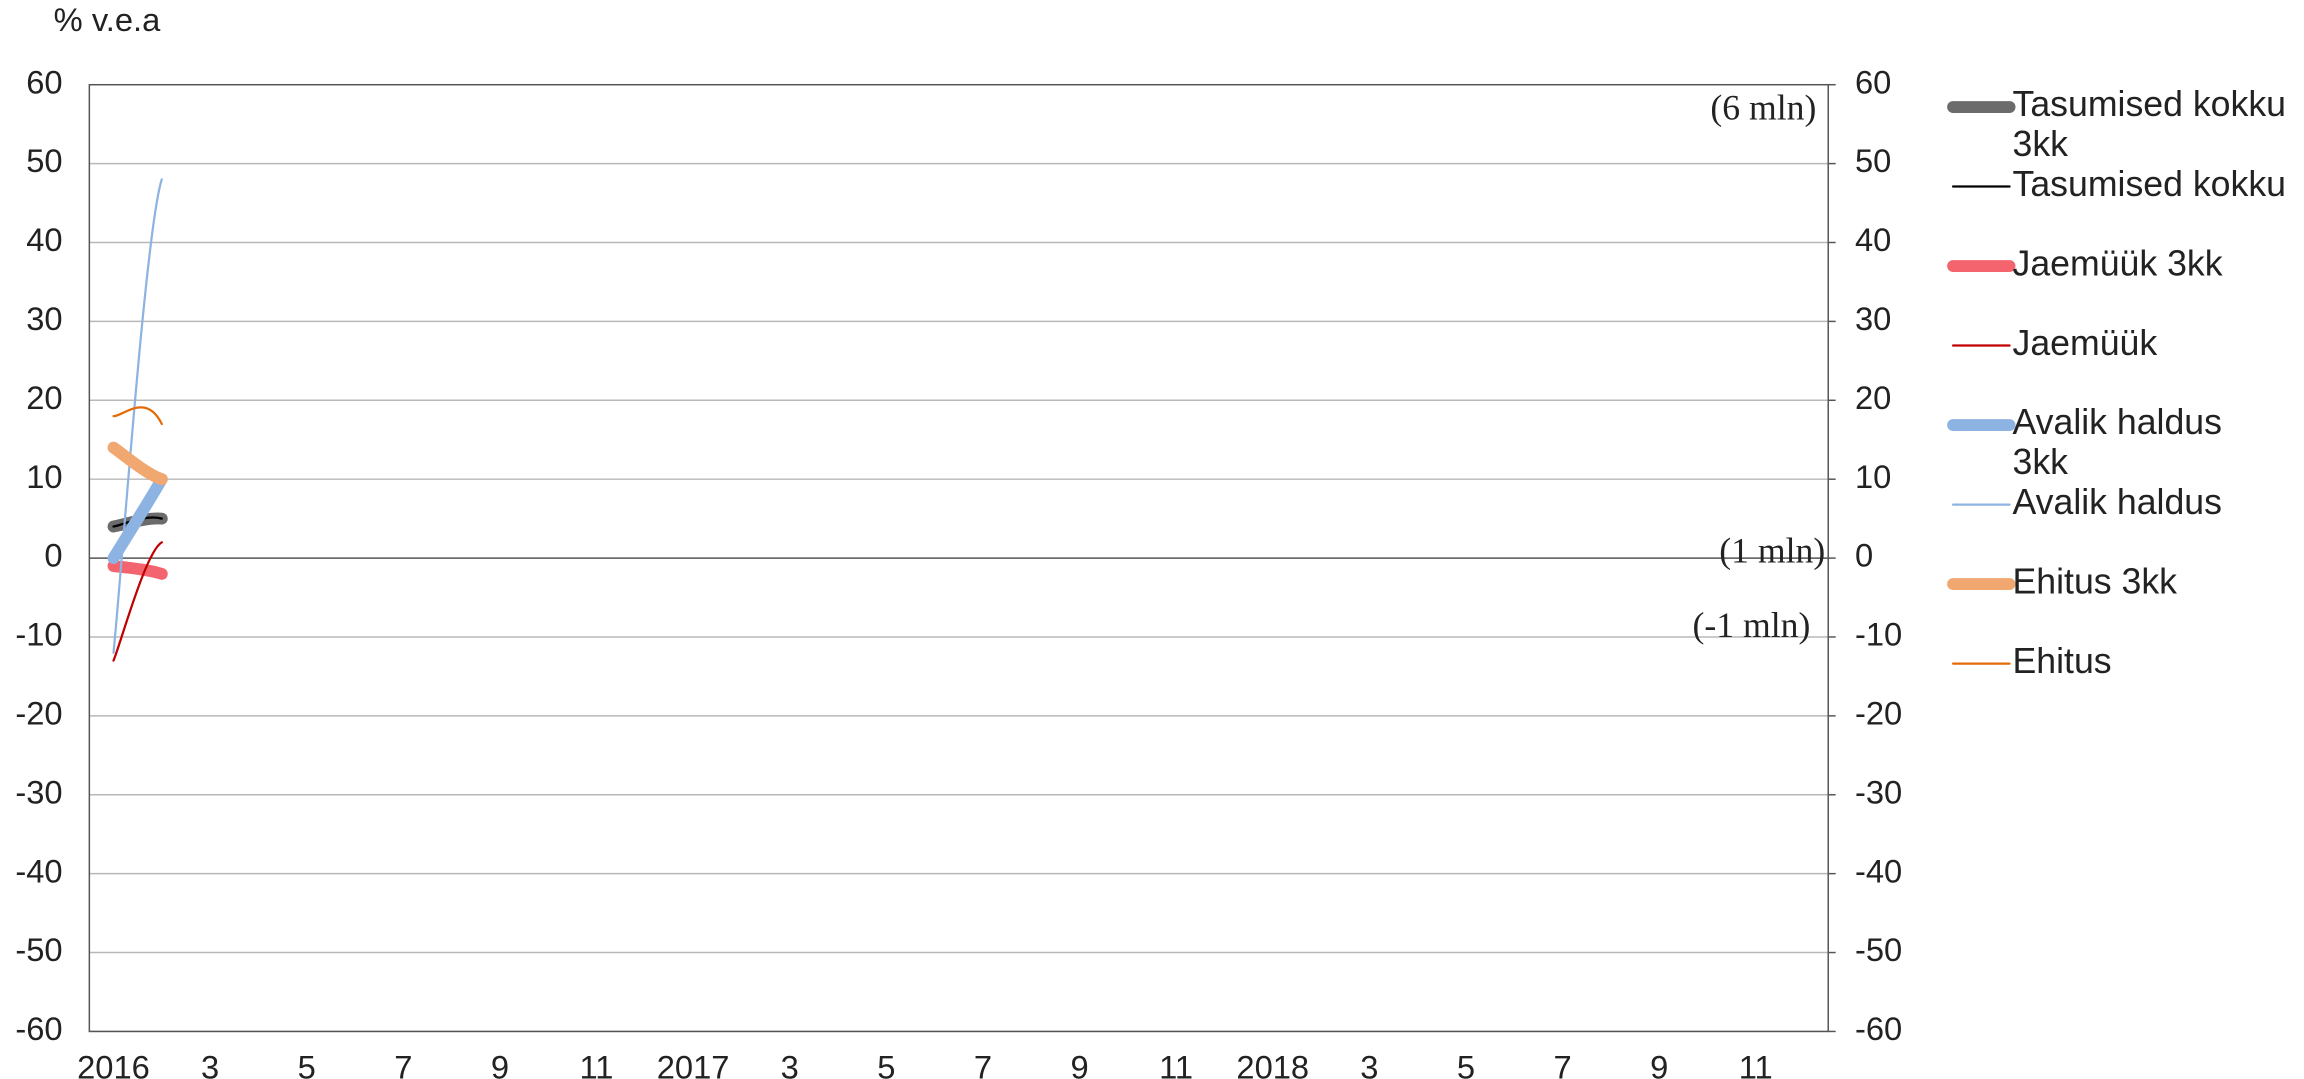  What do you see at coordinates (53, 555) in the screenshot?
I see `y-tick-label: 0` at bounding box center [53, 555].